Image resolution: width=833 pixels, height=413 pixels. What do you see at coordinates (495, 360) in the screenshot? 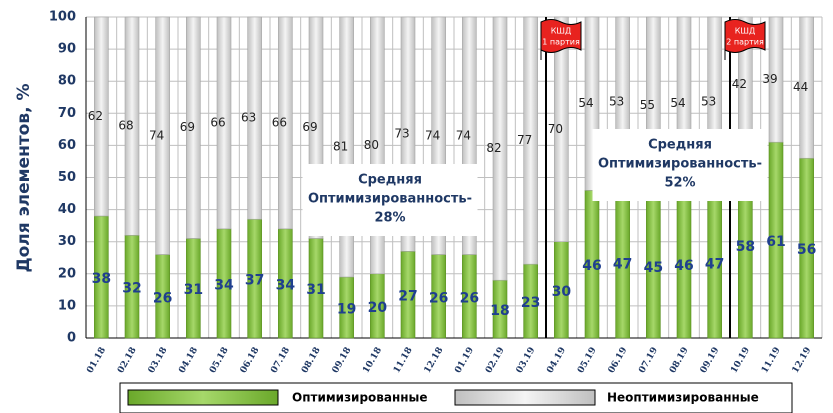
I see `x-tick-label: 02.19` at bounding box center [495, 360].